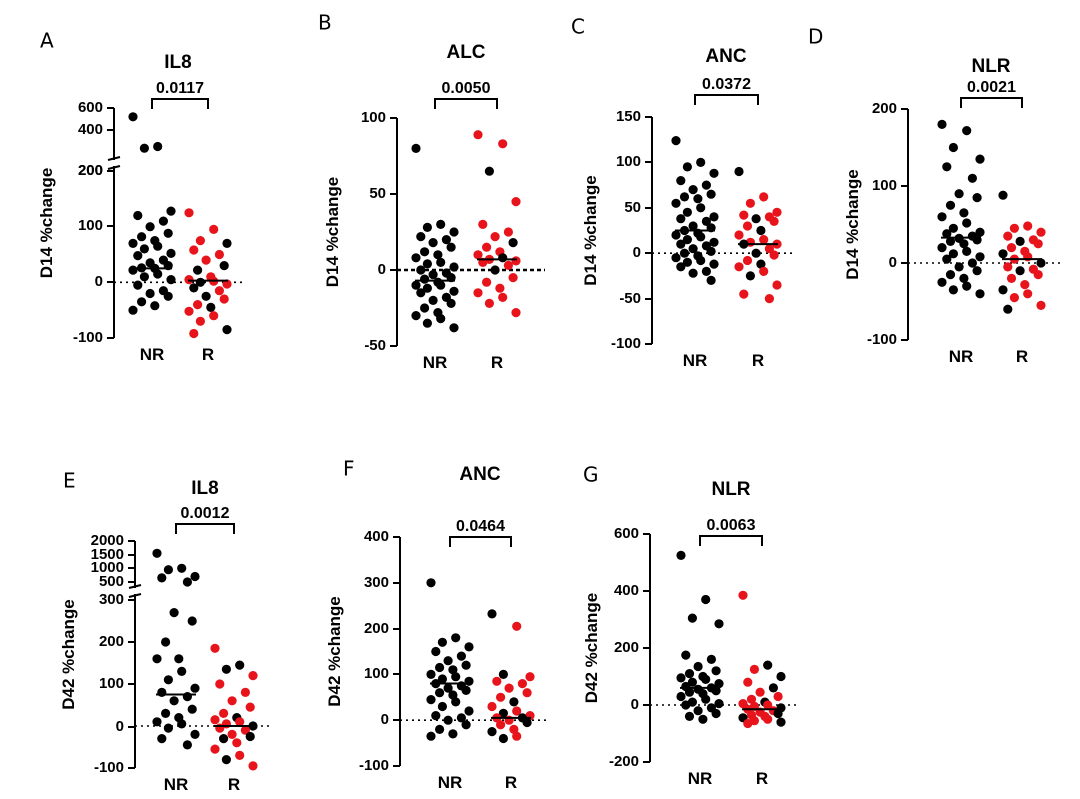 Image resolution: width=1080 pixels, height=799 pixels. Describe the element at coordinates (177, 62) in the screenshot. I see `chart-title: IL8` at that location.